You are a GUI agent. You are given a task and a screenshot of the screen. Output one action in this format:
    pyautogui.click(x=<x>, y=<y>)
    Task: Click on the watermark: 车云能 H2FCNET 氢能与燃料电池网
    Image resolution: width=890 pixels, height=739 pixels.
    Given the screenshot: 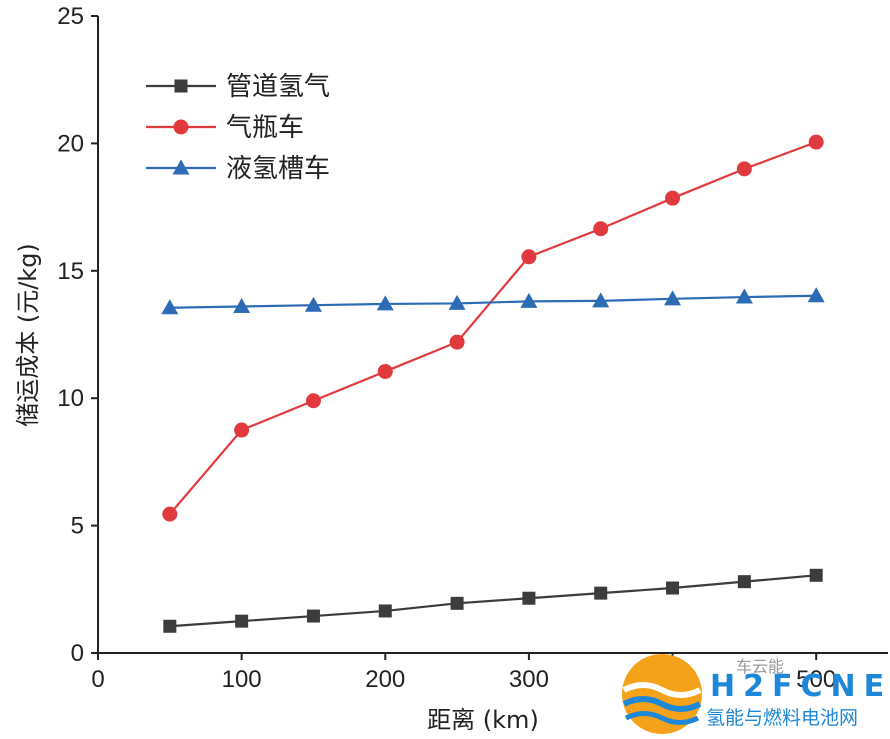 What is the action you would take?
    pyautogui.click(x=756, y=694)
    